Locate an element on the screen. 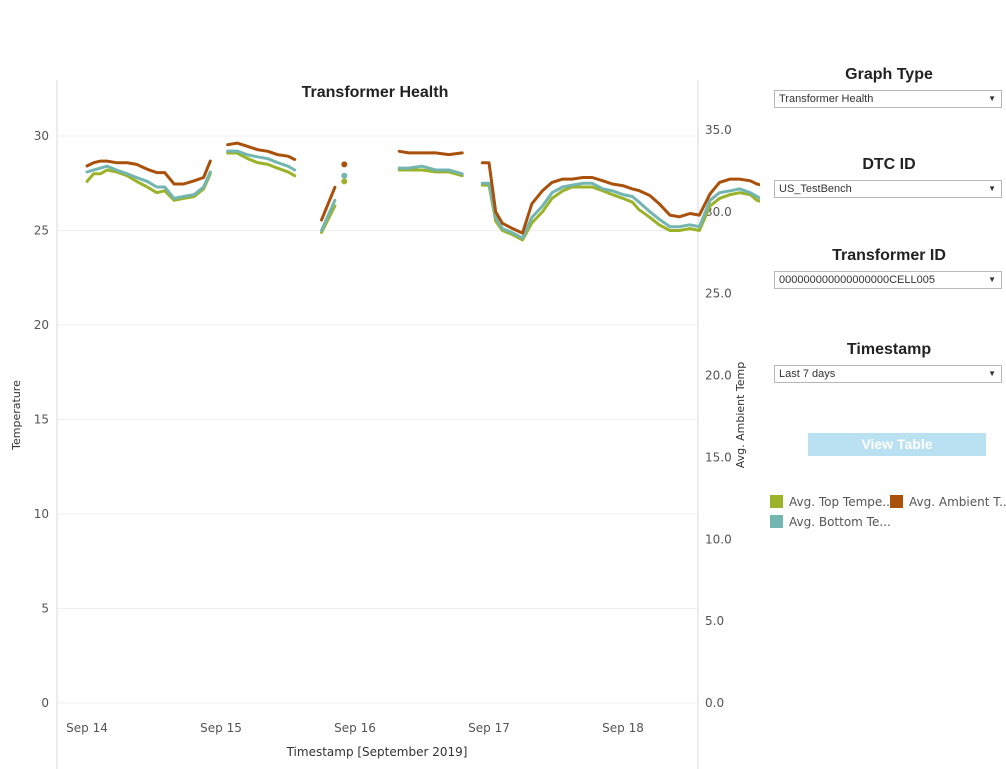 This screenshot has height=769, width=1006. chart-title: Transformer Health is located at coordinates (375, 92).